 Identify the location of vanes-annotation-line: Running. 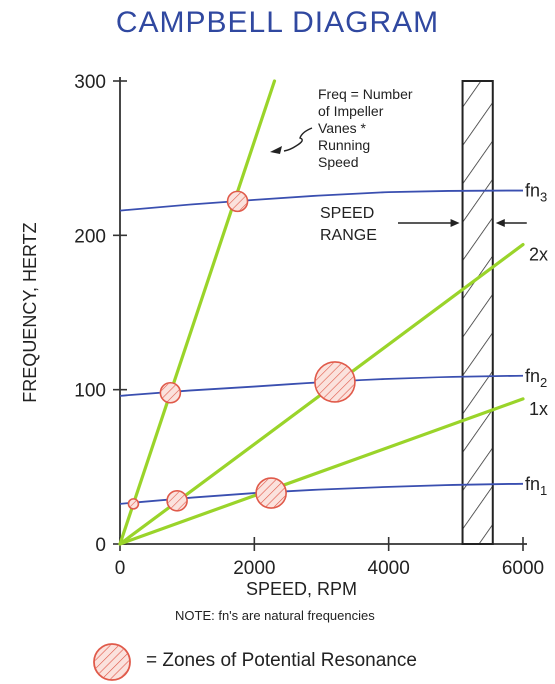
(344, 145).